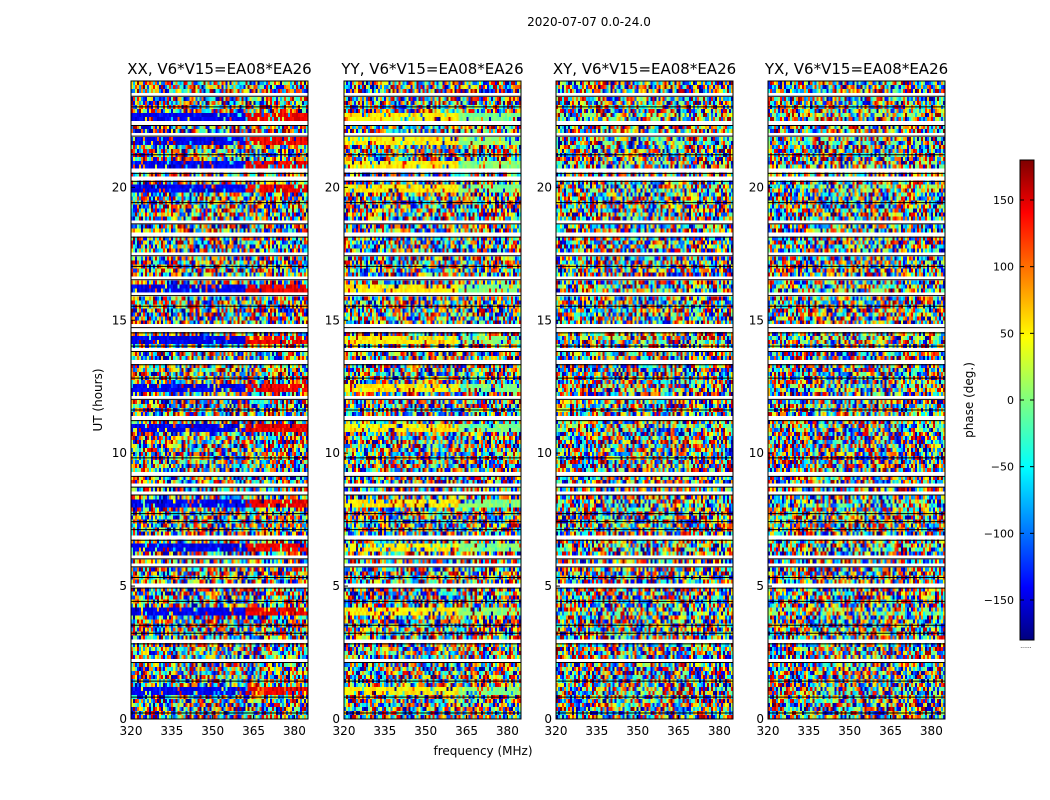 This screenshot has height=800, width=1050. Describe the element at coordinates (1007, 333) in the screenshot. I see `colorbar-tick-label-4: 50` at that location.